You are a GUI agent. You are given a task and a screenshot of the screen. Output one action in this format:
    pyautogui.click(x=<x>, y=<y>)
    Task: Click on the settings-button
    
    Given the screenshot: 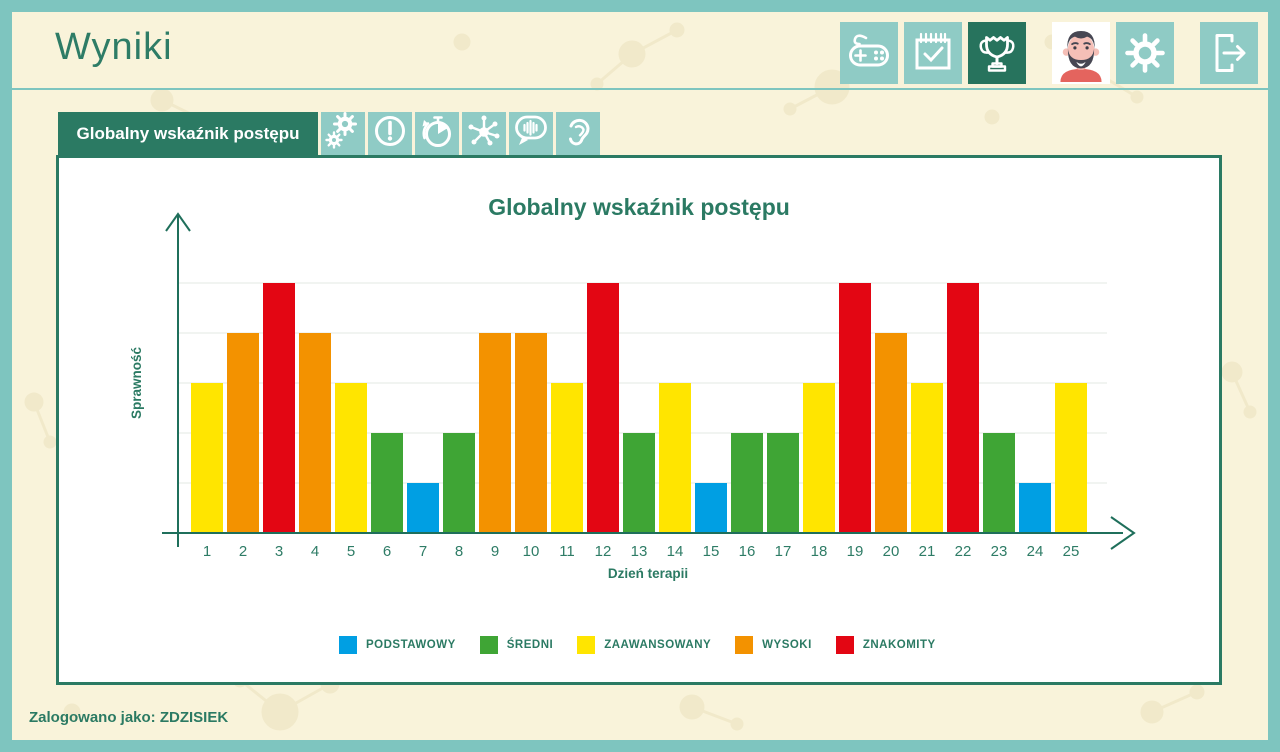 What is the action you would take?
    pyautogui.click(x=1145, y=53)
    